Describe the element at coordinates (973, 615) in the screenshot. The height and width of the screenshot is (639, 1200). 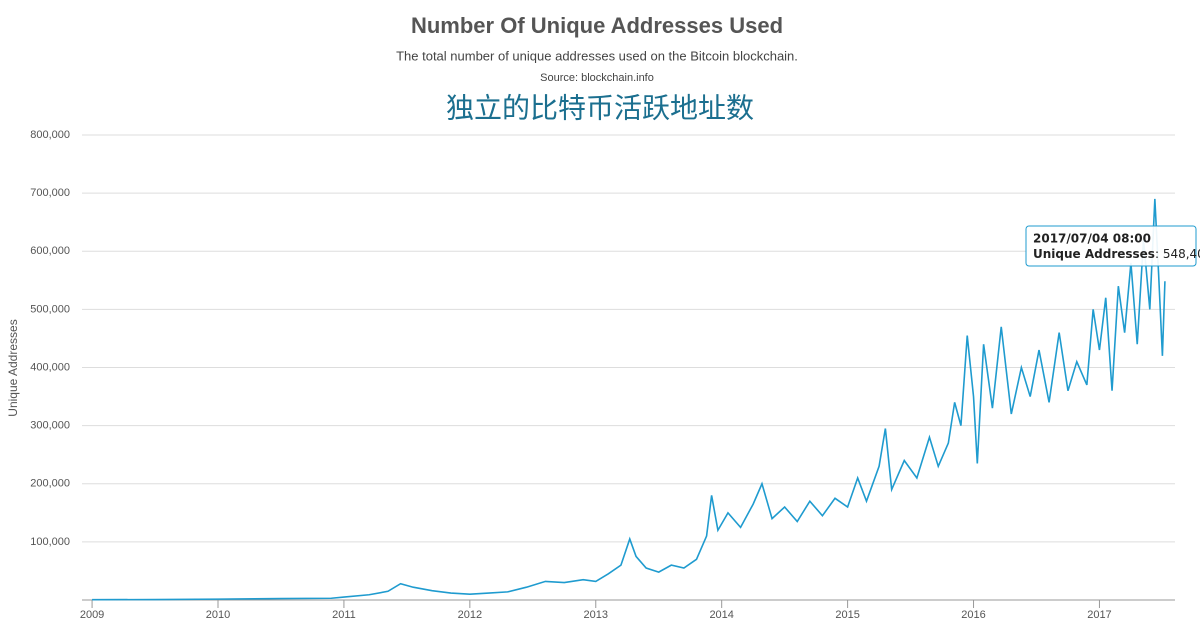
I see `x-tick-label: 2016` at that location.